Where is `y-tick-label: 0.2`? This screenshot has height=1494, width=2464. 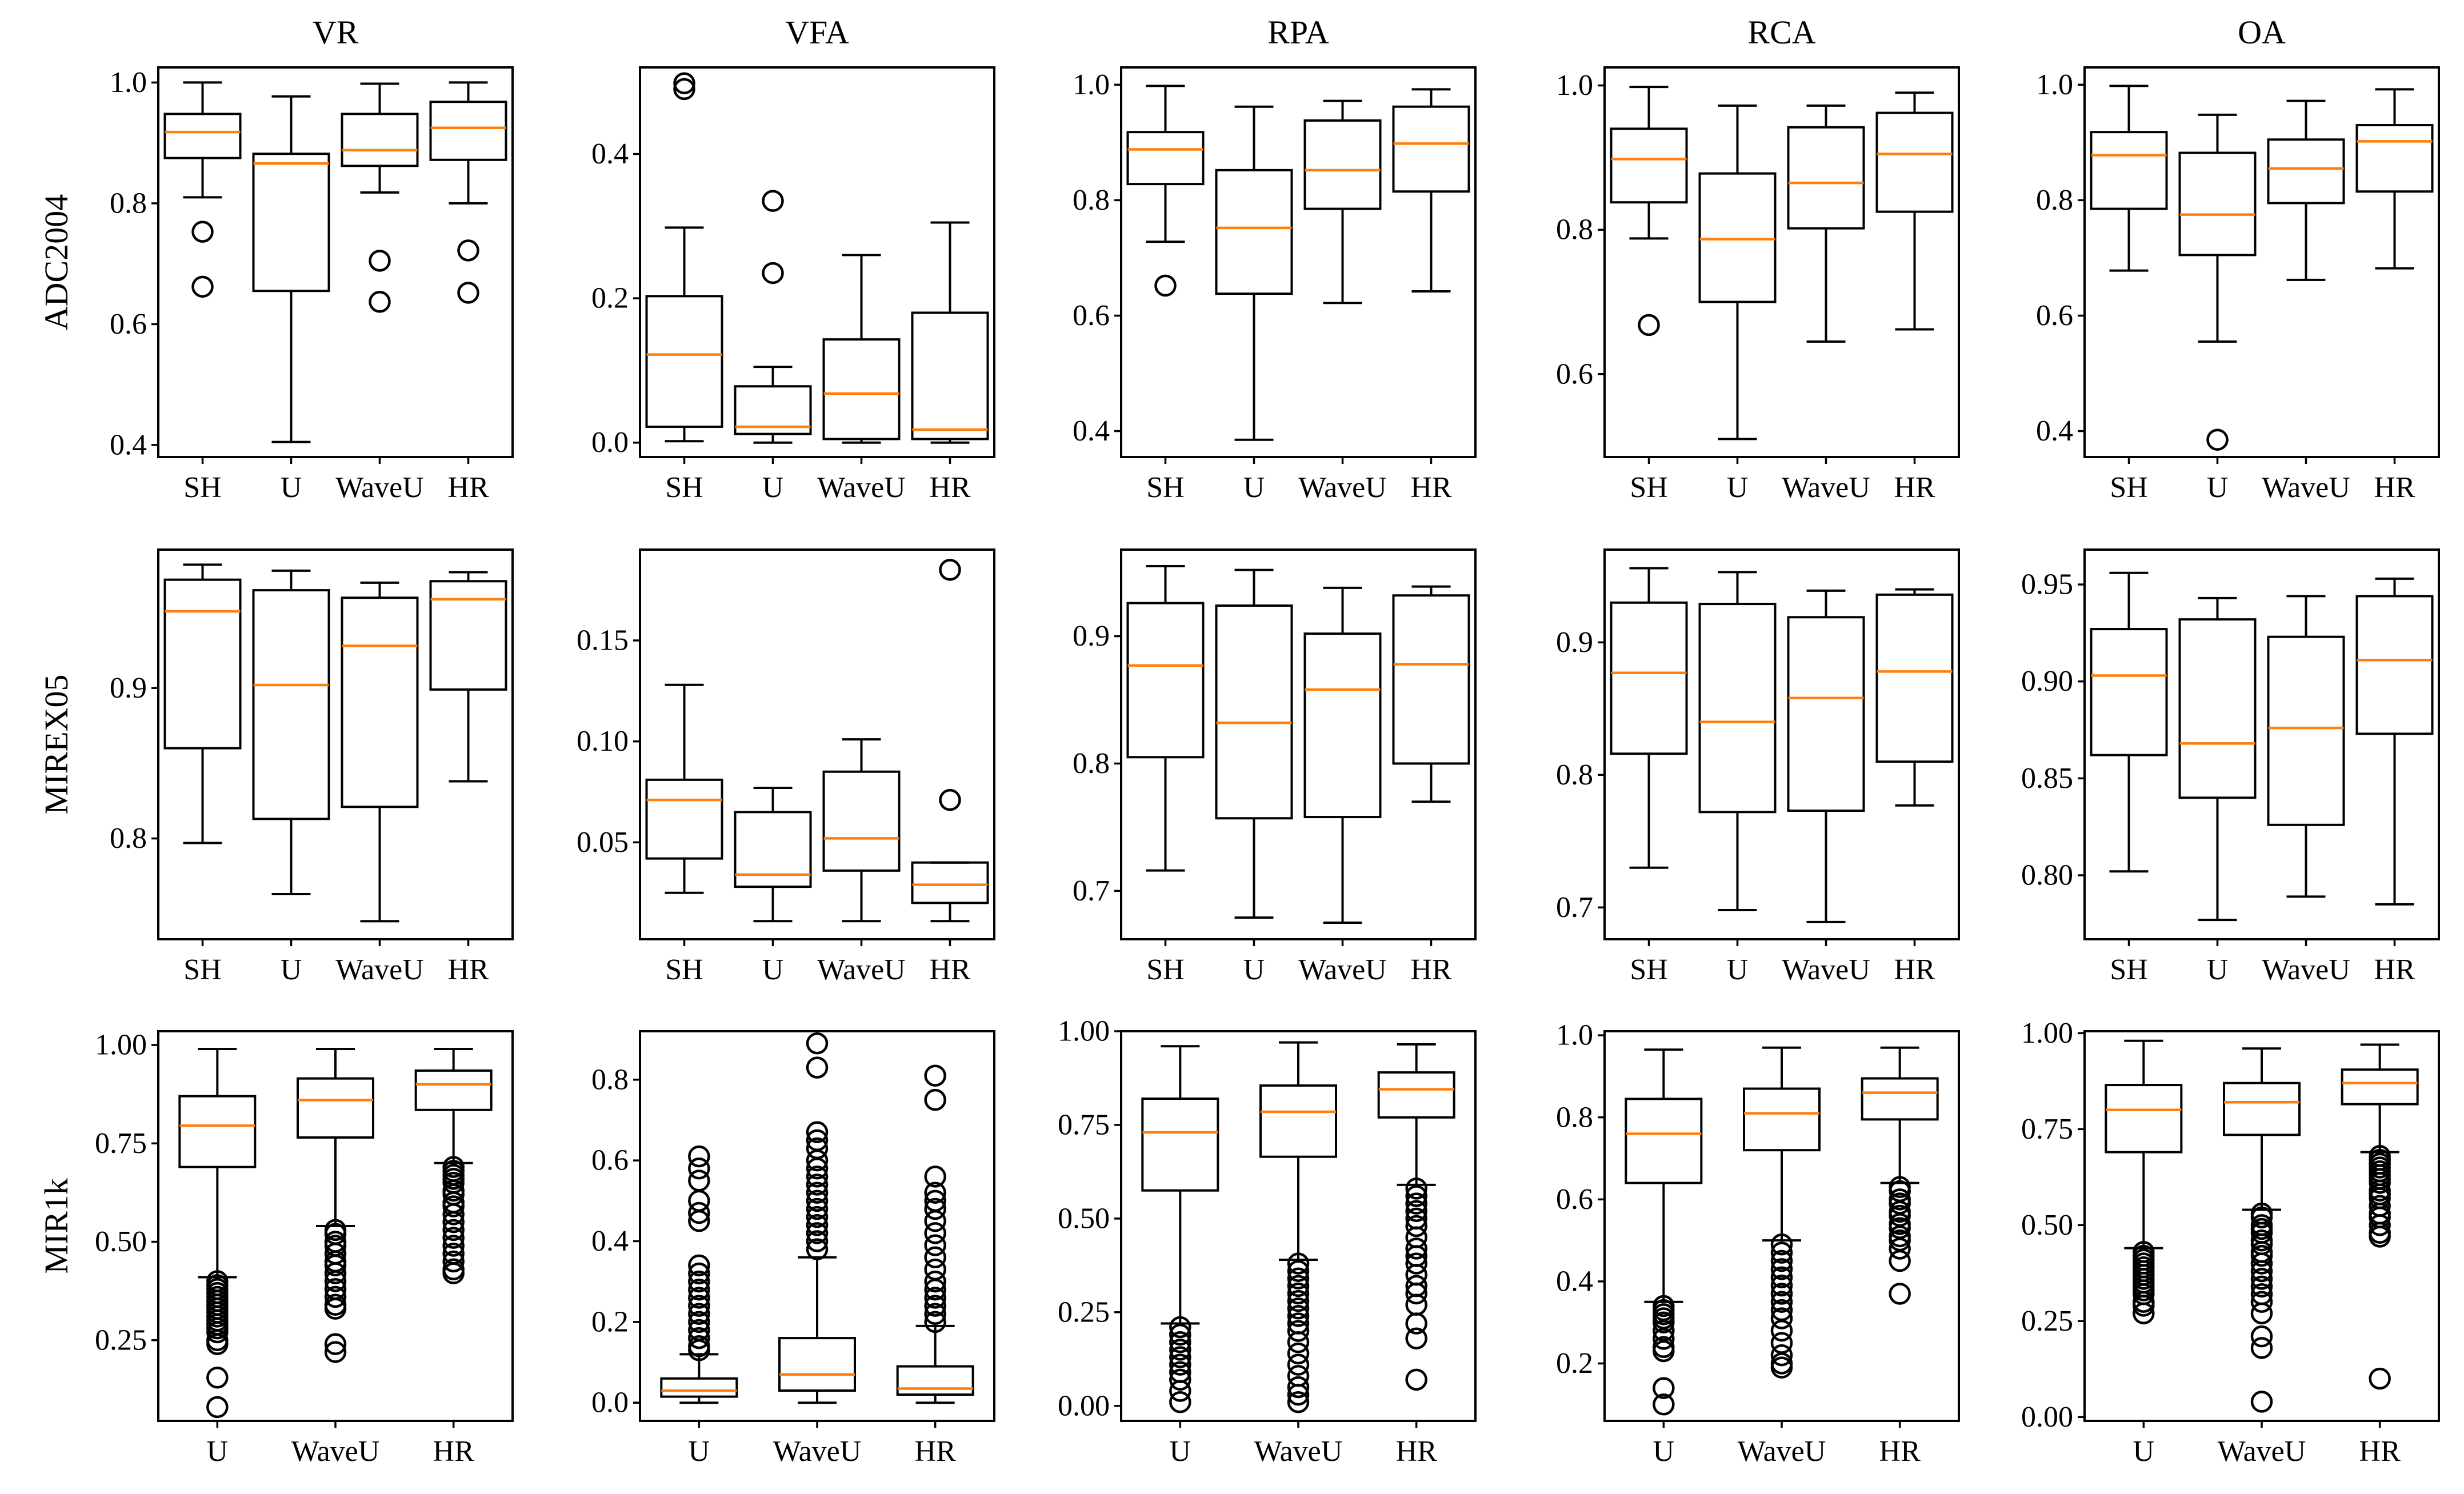 y-tick-label: 0.2 is located at coordinates (610, 1321).